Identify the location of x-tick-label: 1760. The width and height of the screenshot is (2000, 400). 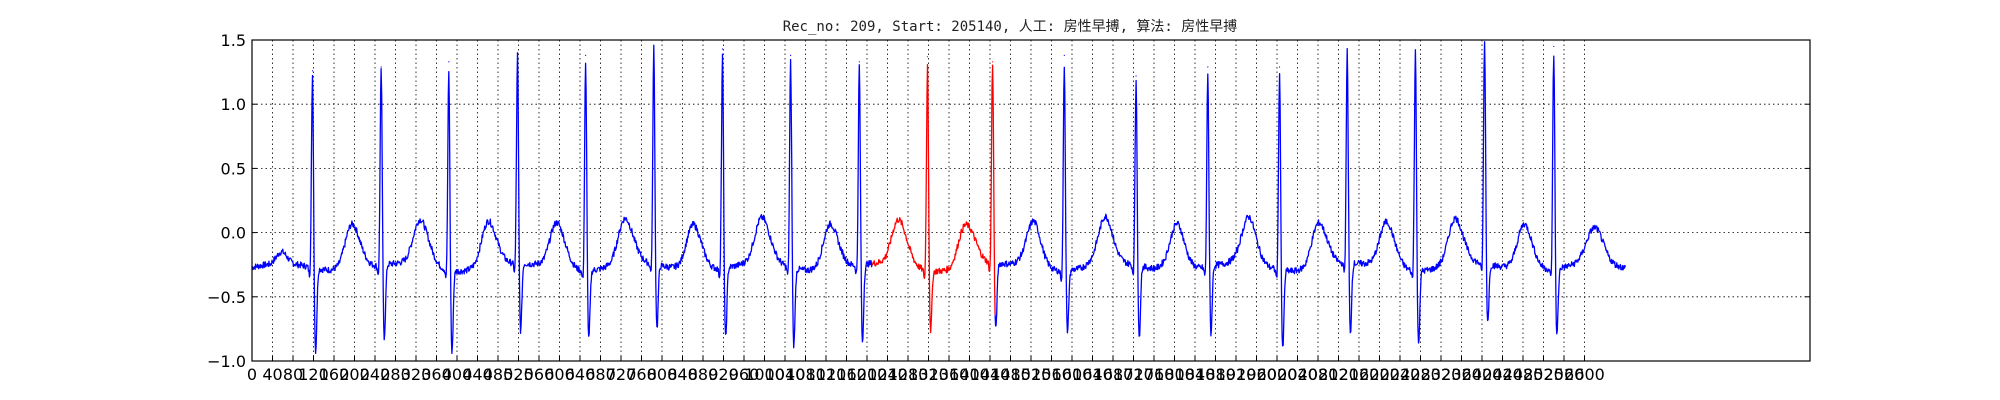
(1154, 374).